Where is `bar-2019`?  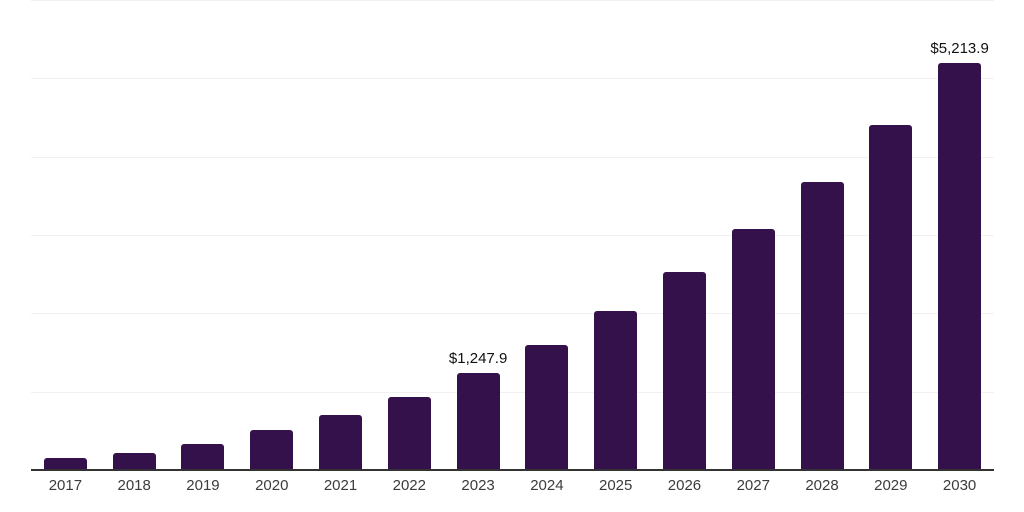
bar-2019 is located at coordinates (203, 457).